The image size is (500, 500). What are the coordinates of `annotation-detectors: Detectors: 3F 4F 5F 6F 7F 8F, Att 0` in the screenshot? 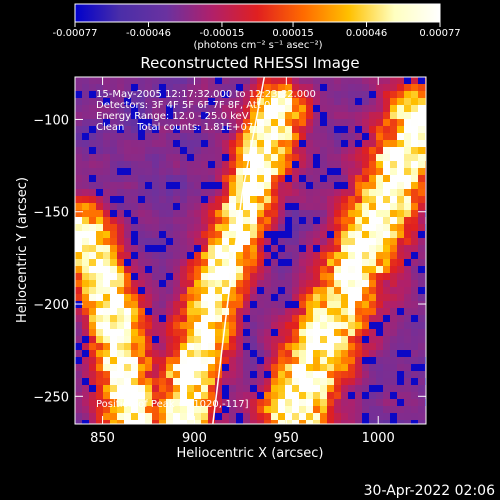 It's located at (183, 105).